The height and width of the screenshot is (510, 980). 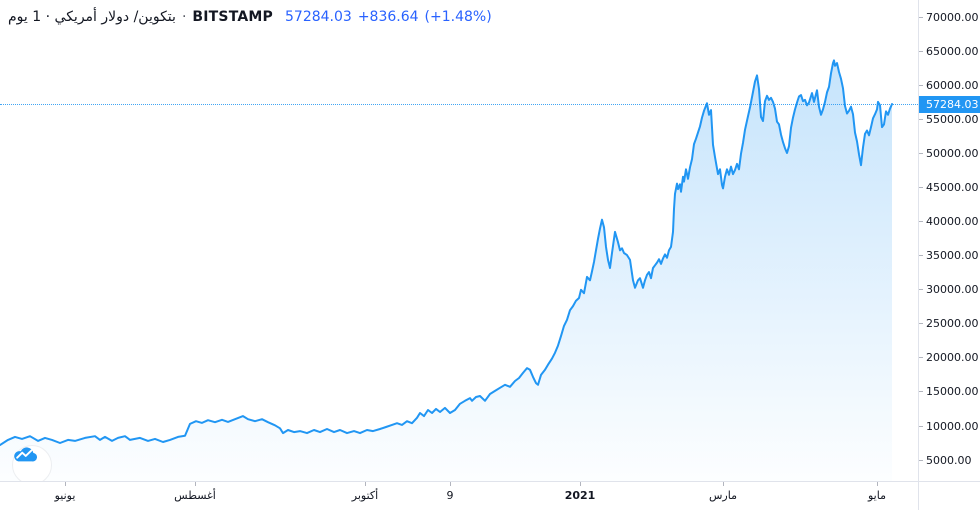 I want to click on price-axis-label: 60000.00, so click(x=952, y=86).